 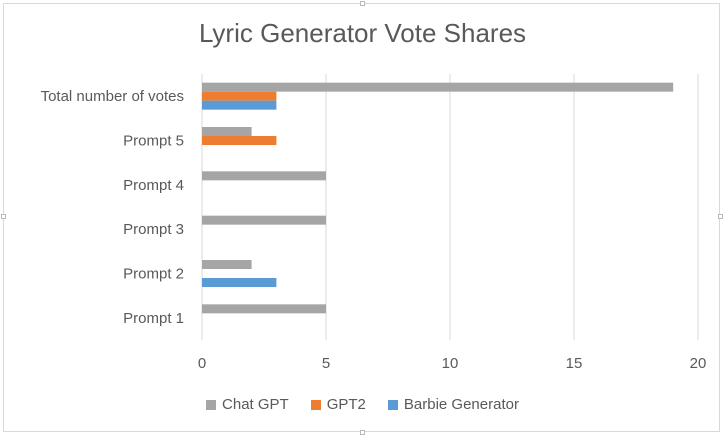 I want to click on legend-item: GPT2, so click(x=338, y=404).